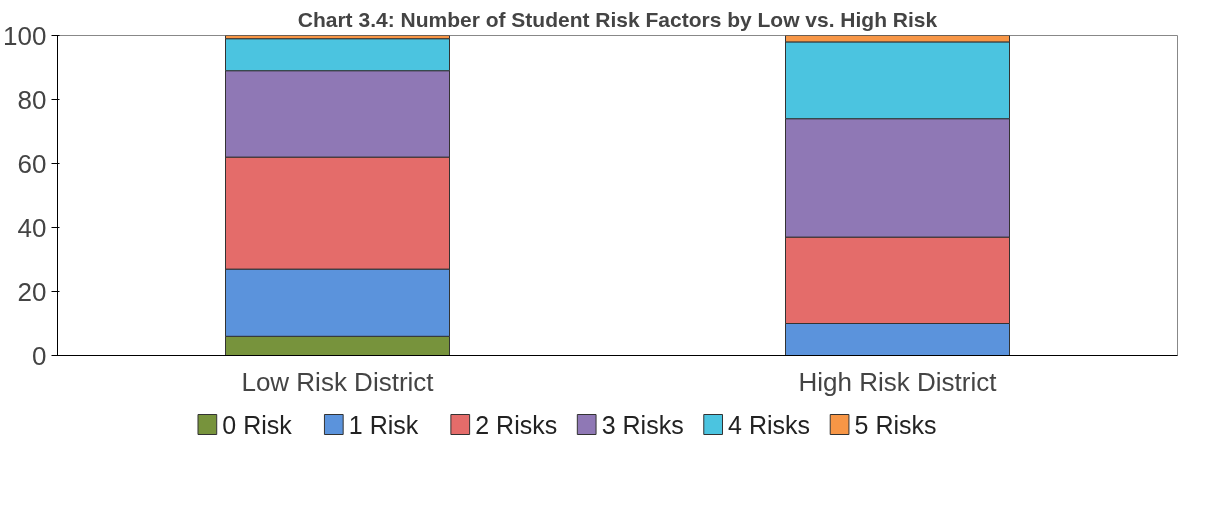 The width and height of the screenshot is (1231, 510). Describe the element at coordinates (32, 99) in the screenshot. I see `y-tick-label: 80` at that location.